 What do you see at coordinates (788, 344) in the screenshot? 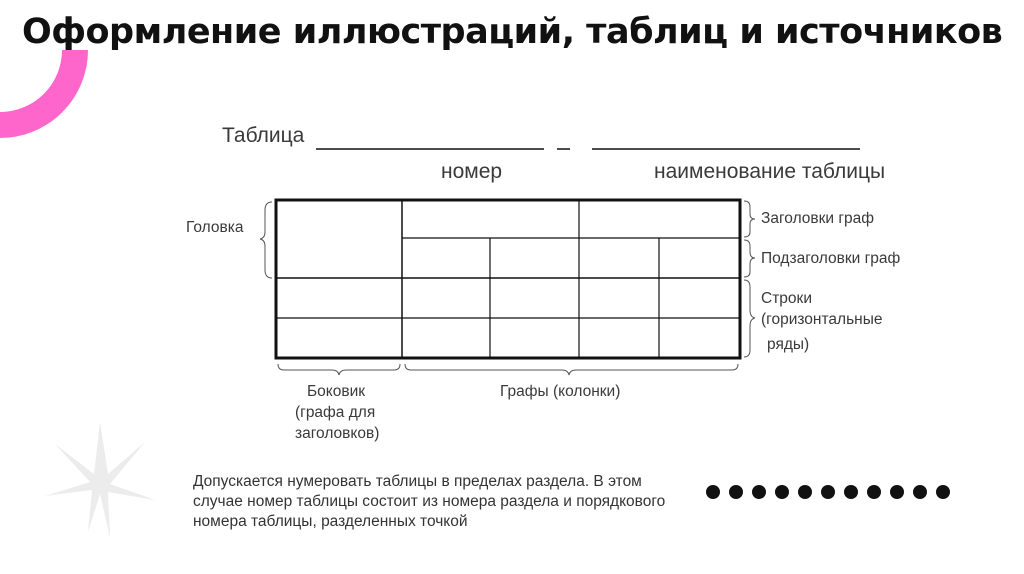
I see `rows-label-3: ряды)` at bounding box center [788, 344].